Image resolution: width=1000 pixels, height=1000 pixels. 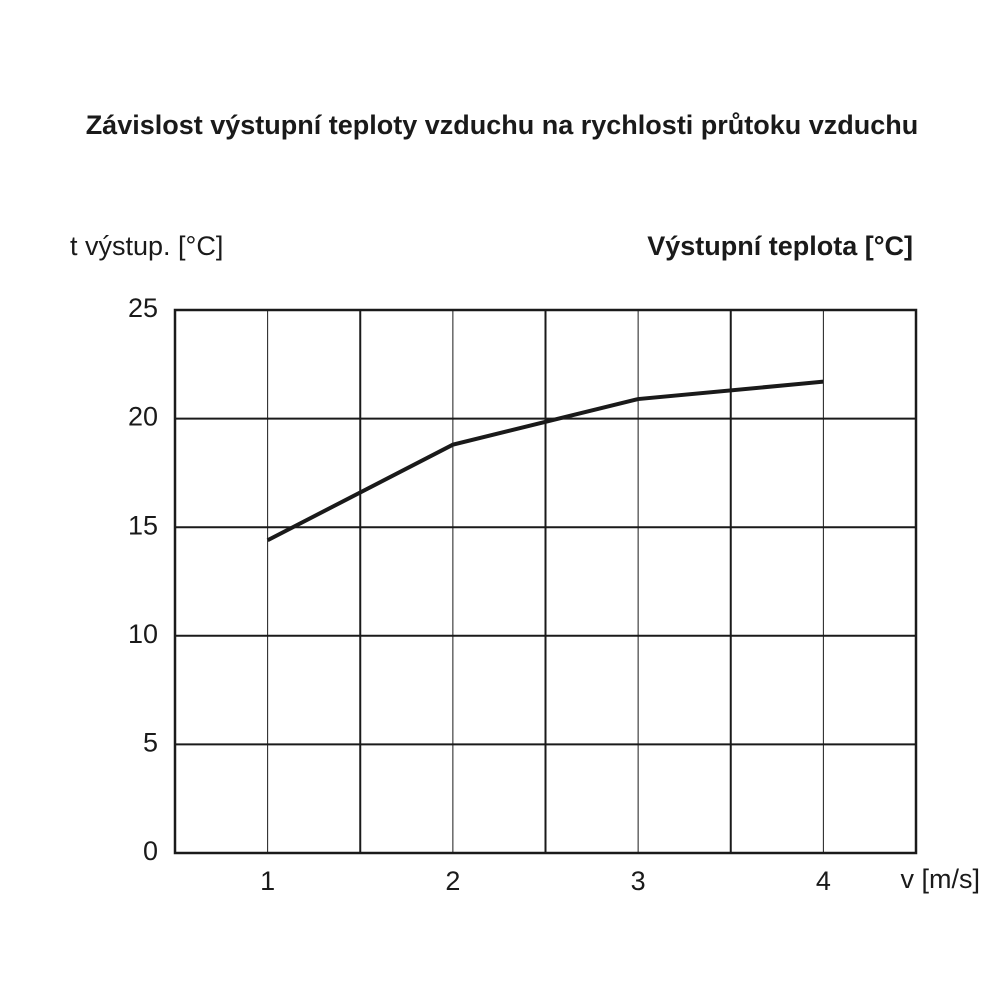 What do you see at coordinates (150, 851) in the screenshot?
I see `y-tick-label: 0` at bounding box center [150, 851].